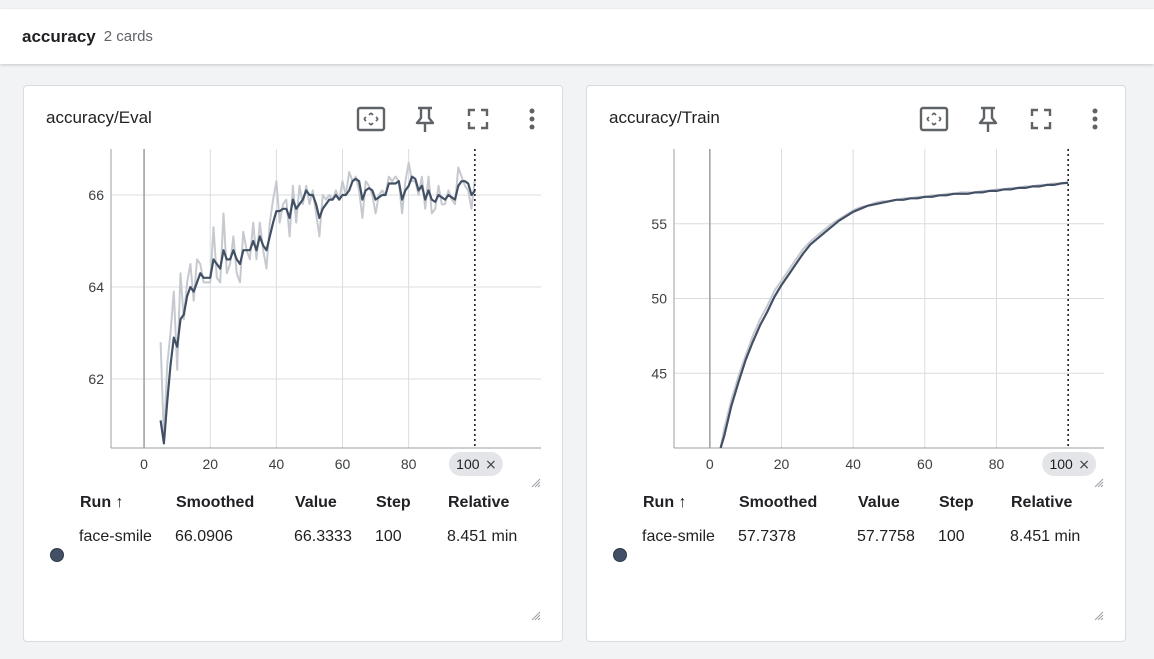 The width and height of the screenshot is (1154, 659). What do you see at coordinates (767, 536) in the screenshot?
I see `cell-smoothed: 57.7378` at bounding box center [767, 536].